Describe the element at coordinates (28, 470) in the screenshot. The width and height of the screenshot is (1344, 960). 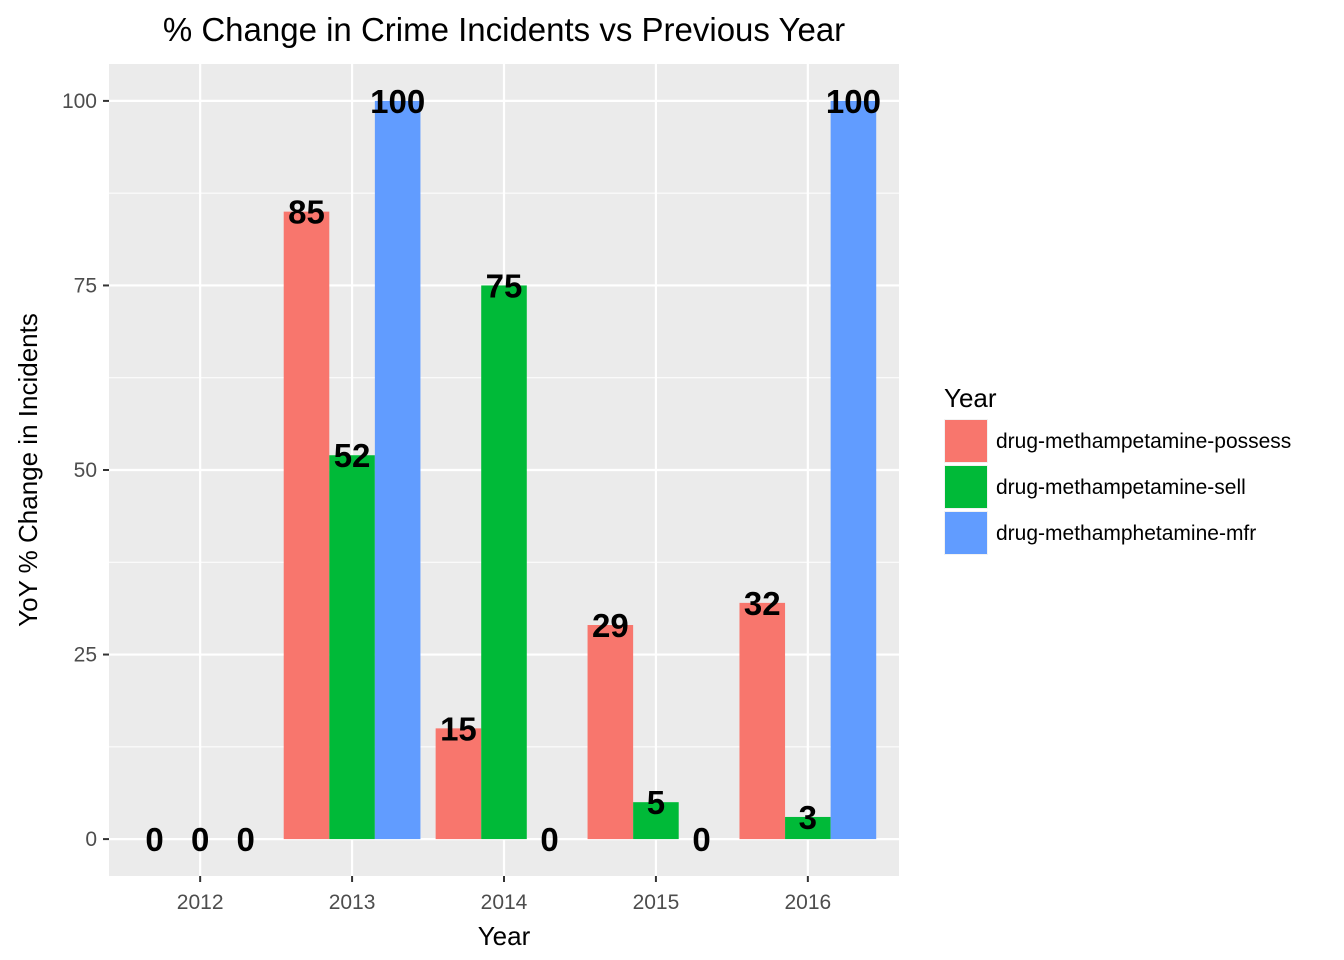
I see `y-axis-title: YoY % Change in Incidents` at that location.